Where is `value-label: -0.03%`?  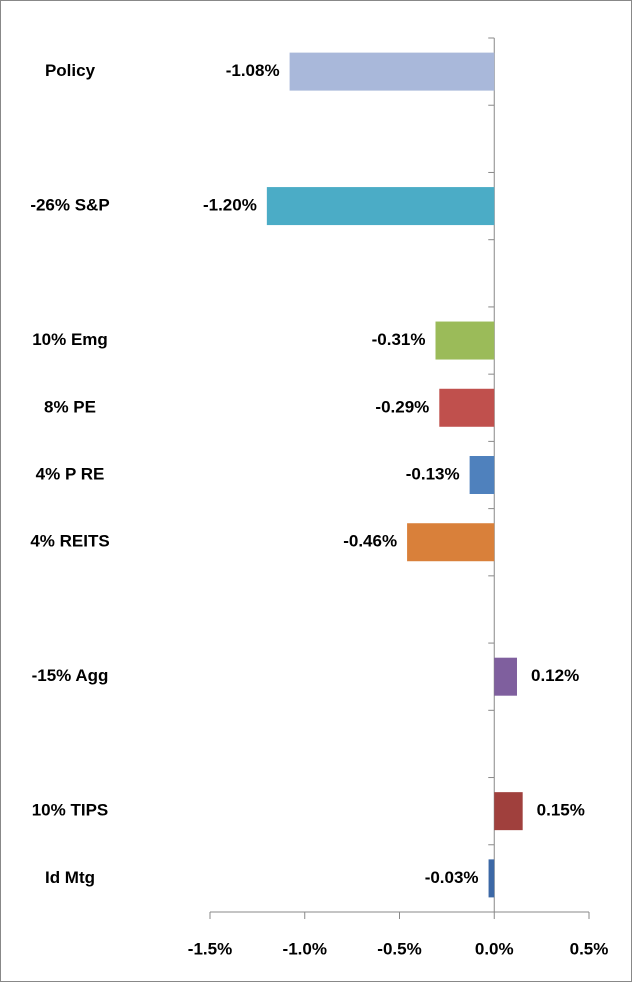 value-label: -0.03% is located at coordinates (452, 877).